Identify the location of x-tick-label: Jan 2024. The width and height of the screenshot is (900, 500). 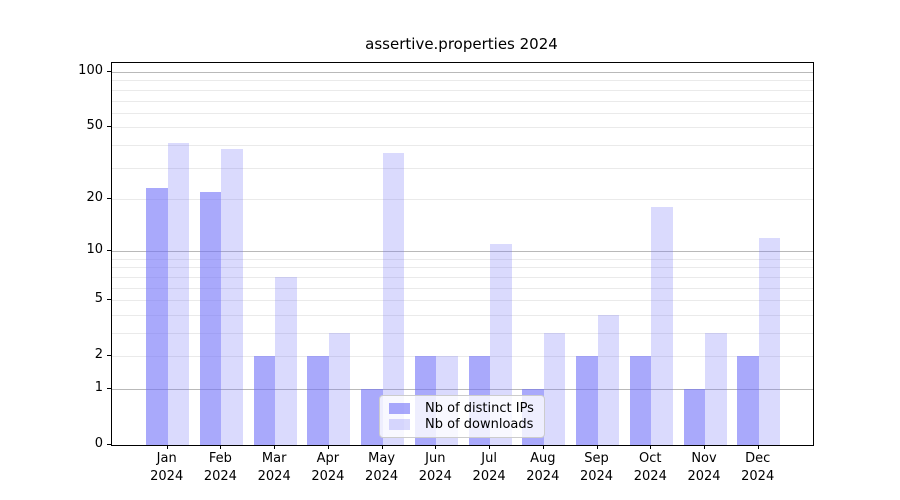
(167, 467).